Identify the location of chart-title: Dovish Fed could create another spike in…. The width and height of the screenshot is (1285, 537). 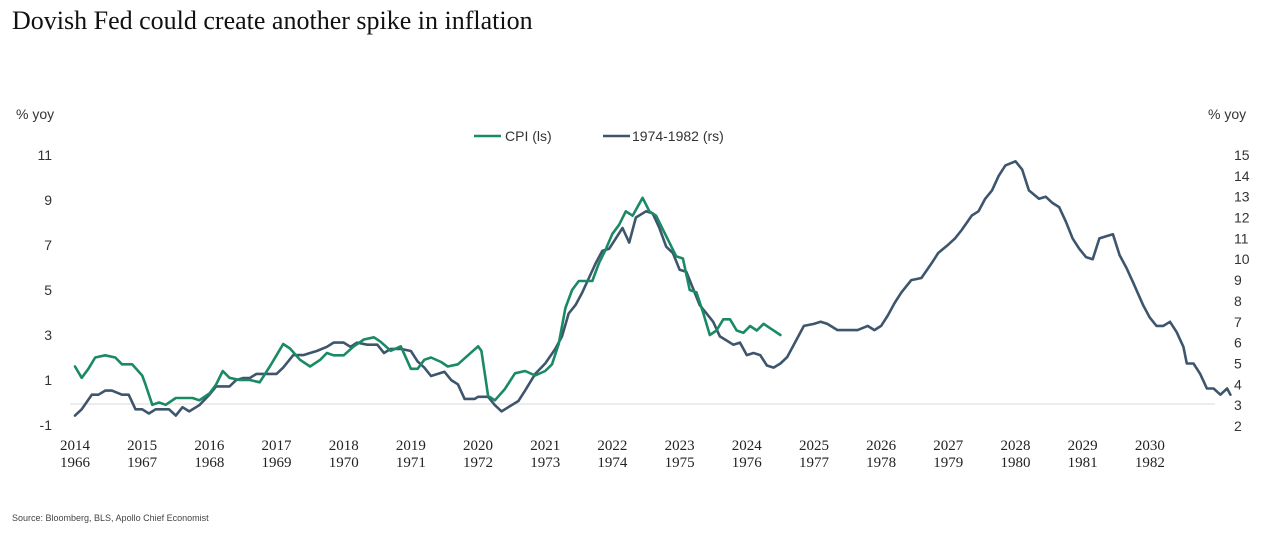
(272, 20).